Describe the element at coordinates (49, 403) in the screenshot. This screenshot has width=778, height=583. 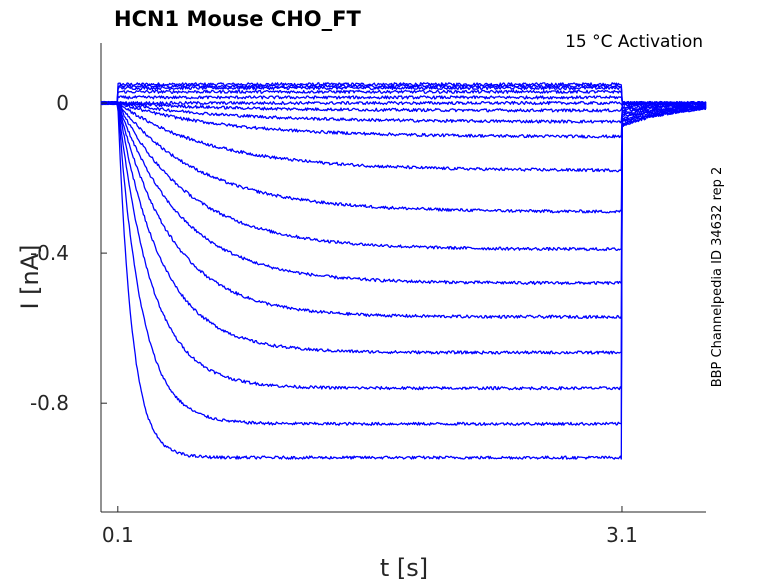
I see `y-tick-label: -0.8` at that location.